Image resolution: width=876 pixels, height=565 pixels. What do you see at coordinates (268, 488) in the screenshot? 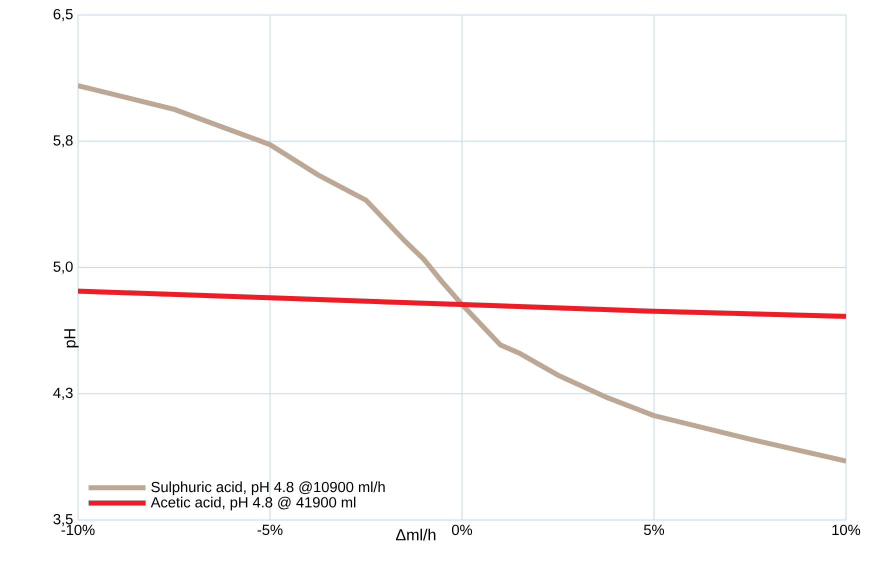
I see `legend-label: Sulphuric acid, pH 4.8 @10900 ml/h` at bounding box center [268, 488].